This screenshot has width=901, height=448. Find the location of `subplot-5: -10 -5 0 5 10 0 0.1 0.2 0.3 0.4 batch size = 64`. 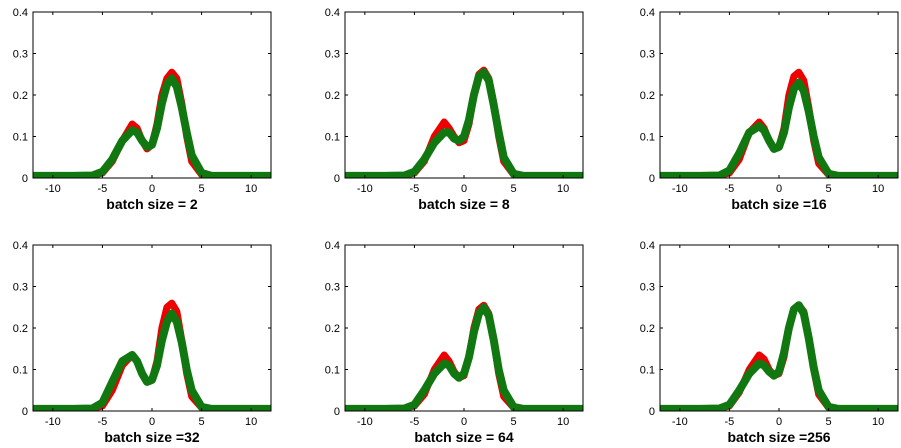

subplot-5: -10 -5 0 5 10 0 0.1 0.2 0.3 0.4 batch size = 64 is located at coordinates (454, 342).